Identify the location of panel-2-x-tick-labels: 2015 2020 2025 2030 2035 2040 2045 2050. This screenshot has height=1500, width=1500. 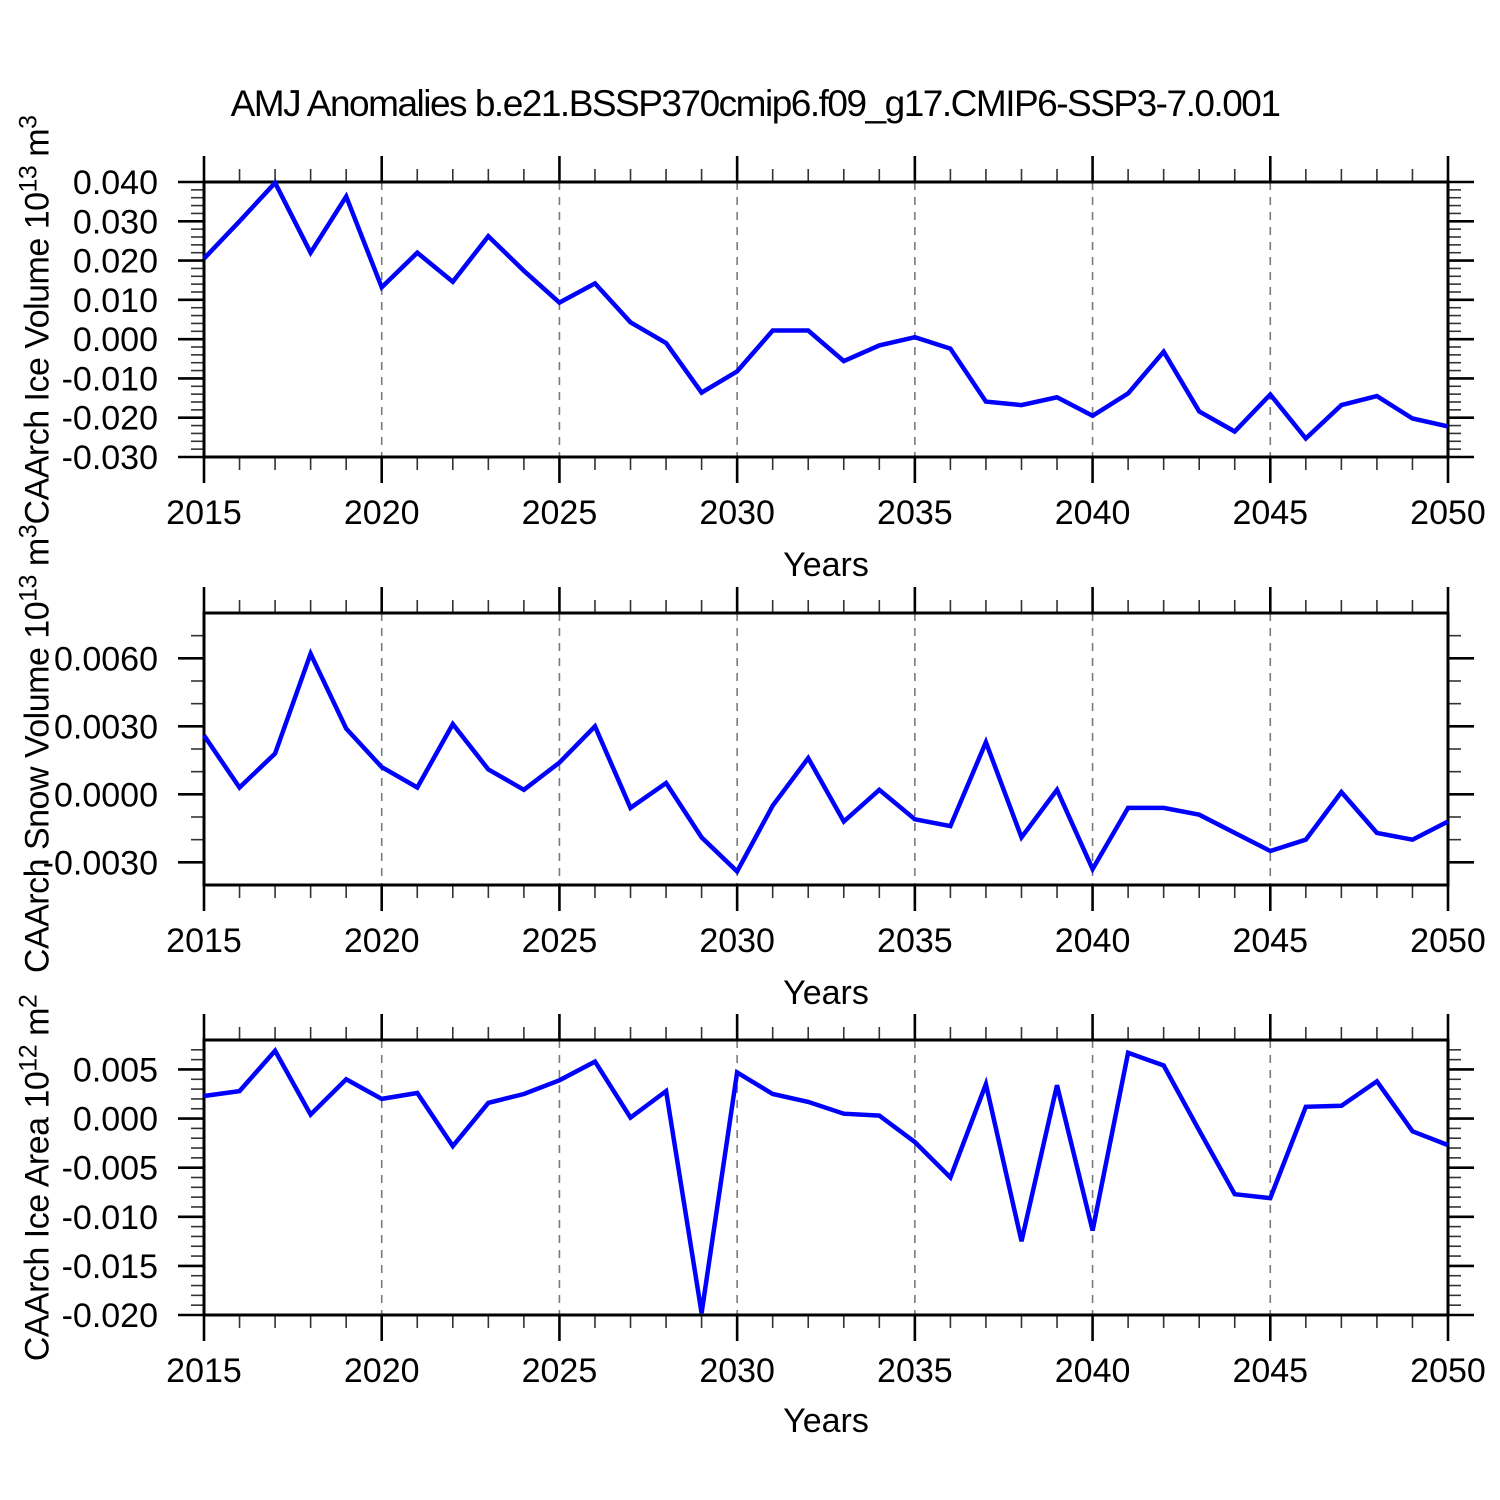
(826, 941).